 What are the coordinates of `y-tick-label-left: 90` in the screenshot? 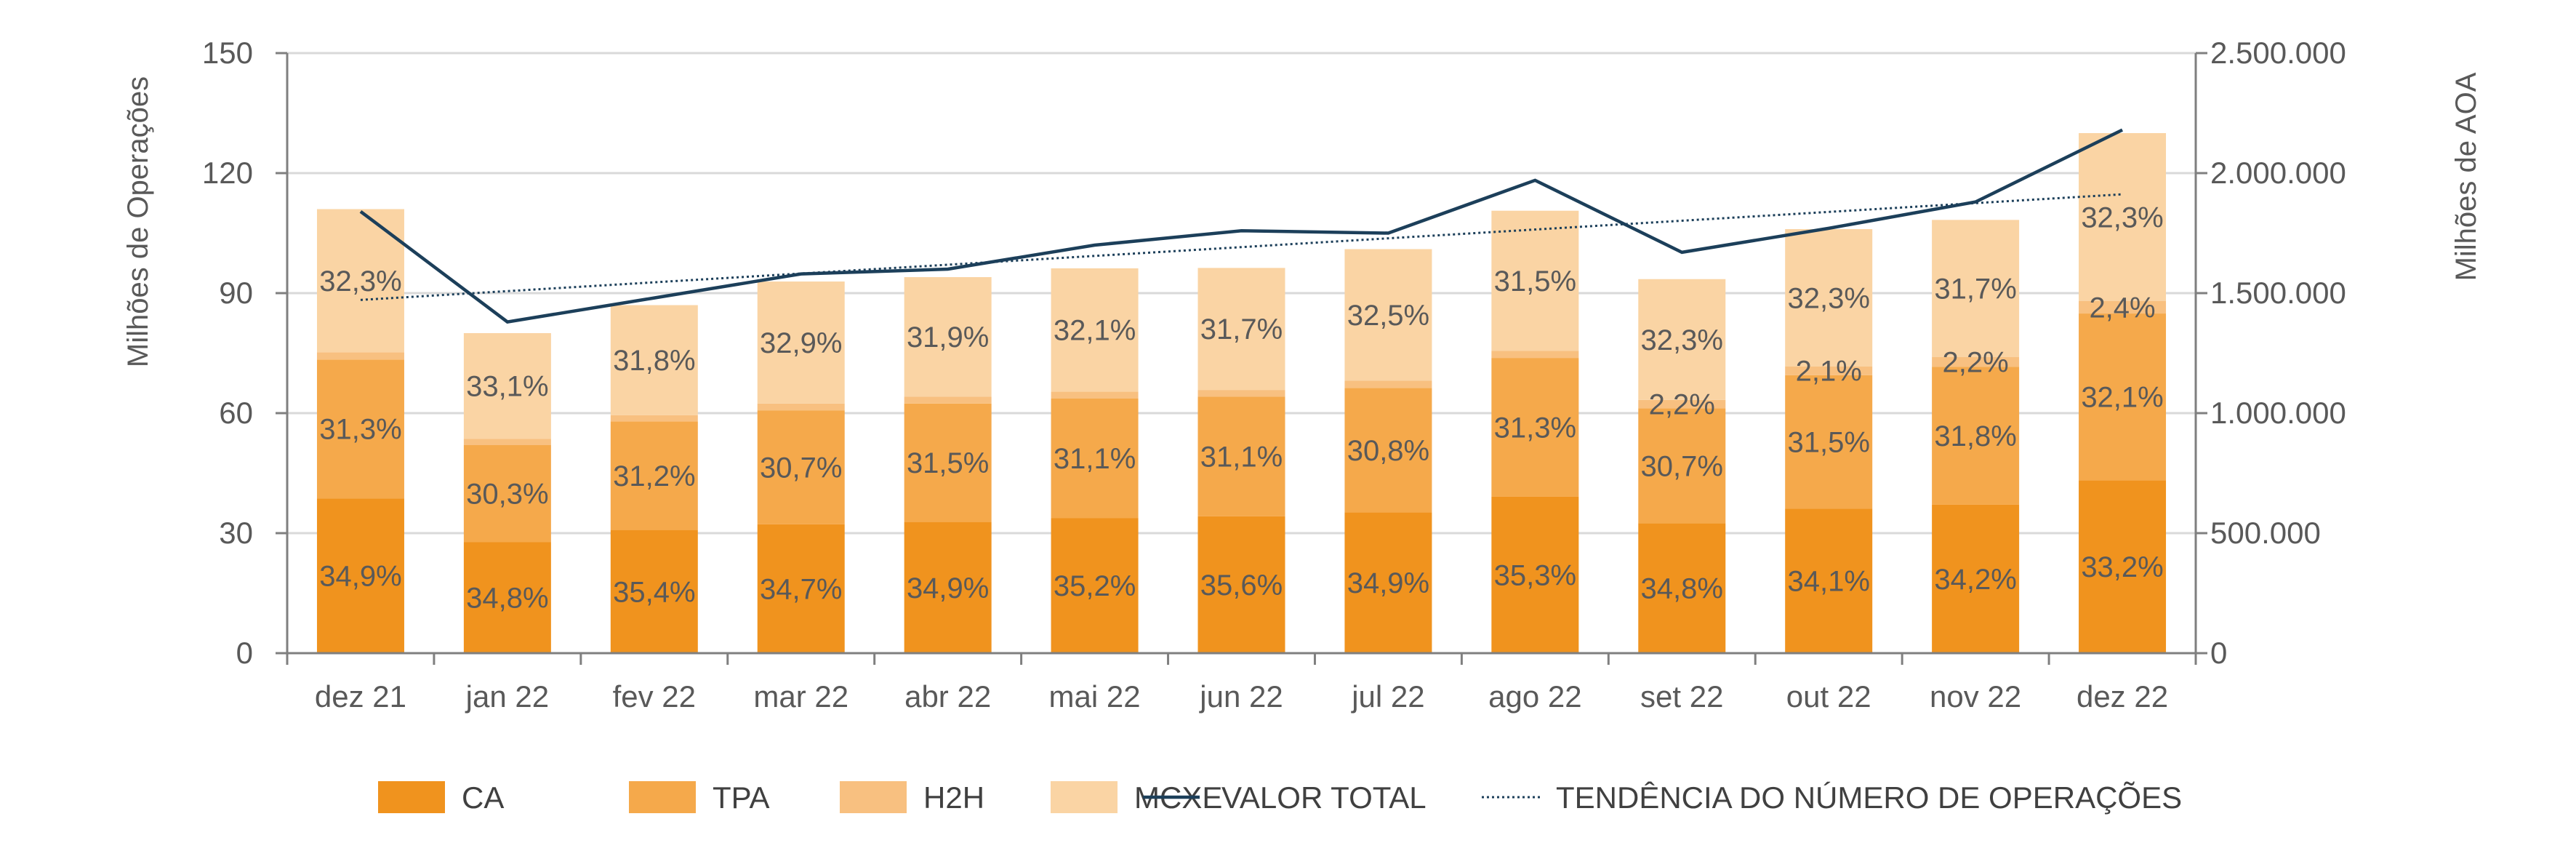 It's located at (236, 293).